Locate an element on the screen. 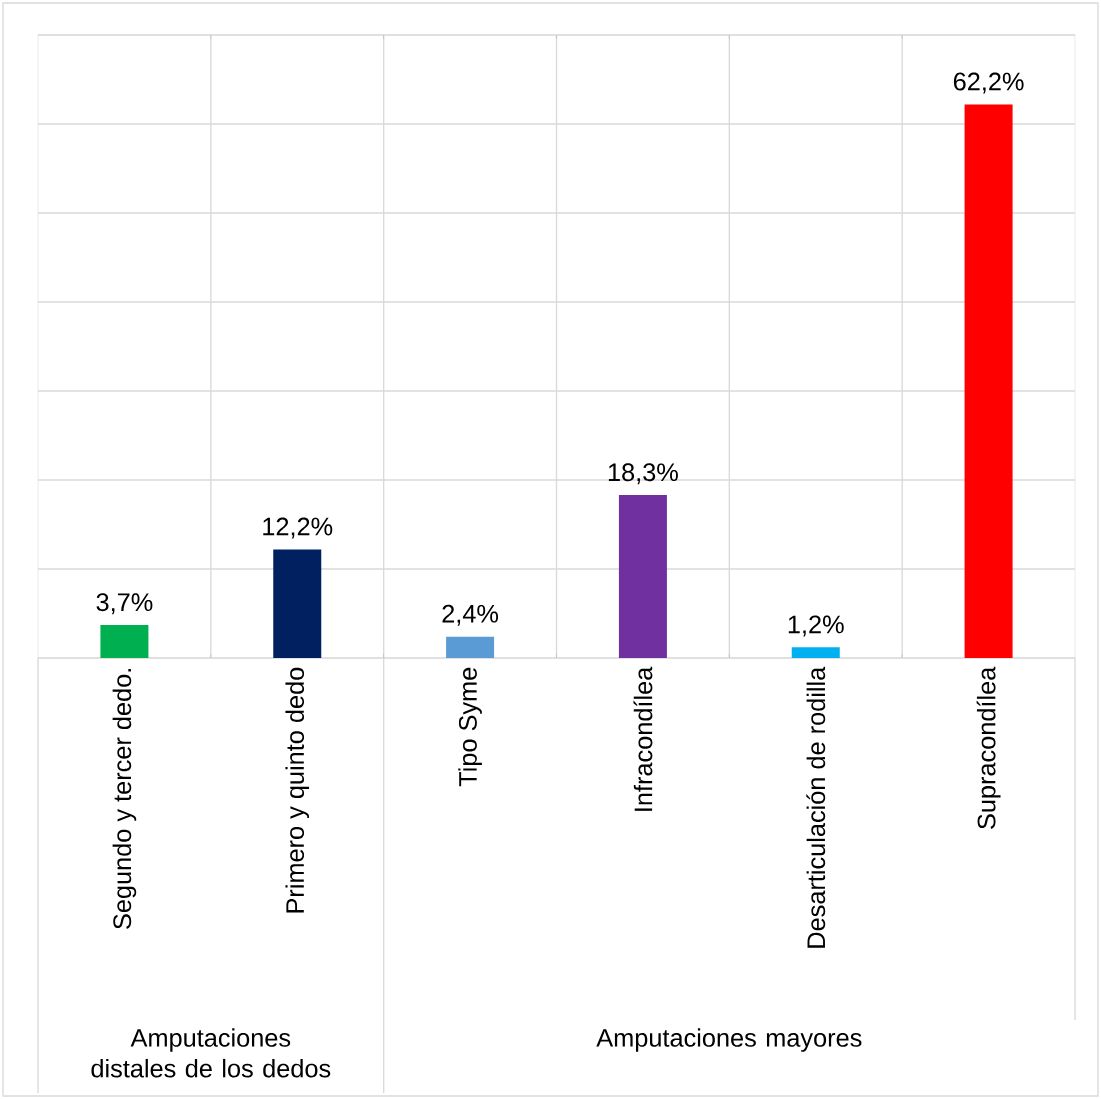 This screenshot has height=1099, width=1101. data-label: 12,2% is located at coordinates (298, 528).